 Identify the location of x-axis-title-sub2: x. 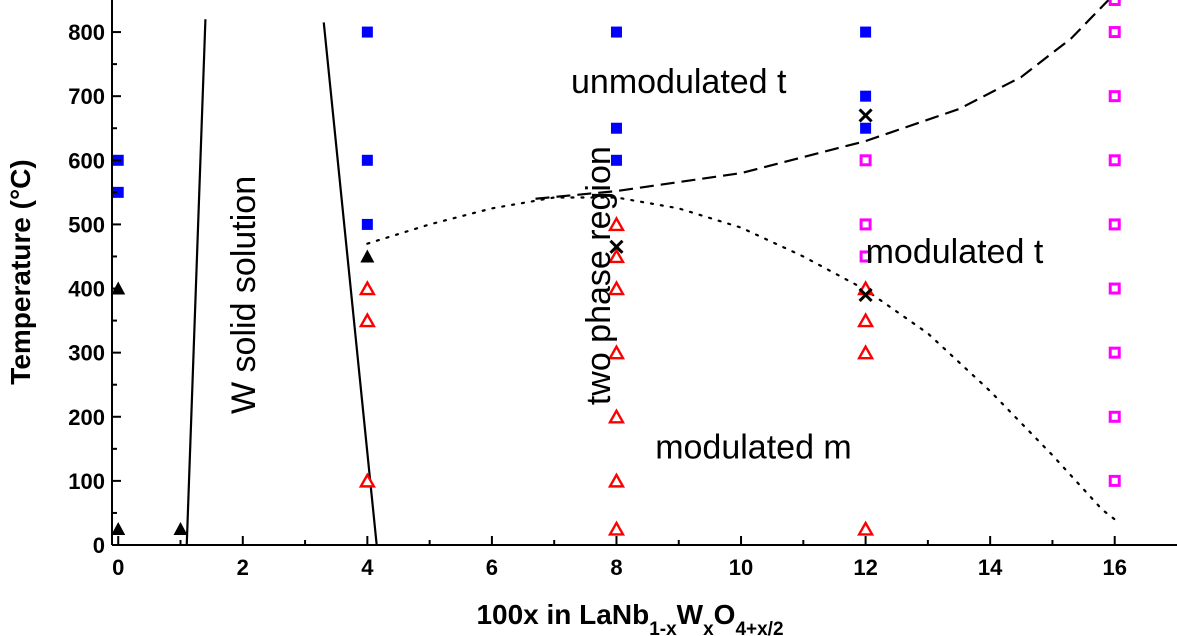
(708, 627).